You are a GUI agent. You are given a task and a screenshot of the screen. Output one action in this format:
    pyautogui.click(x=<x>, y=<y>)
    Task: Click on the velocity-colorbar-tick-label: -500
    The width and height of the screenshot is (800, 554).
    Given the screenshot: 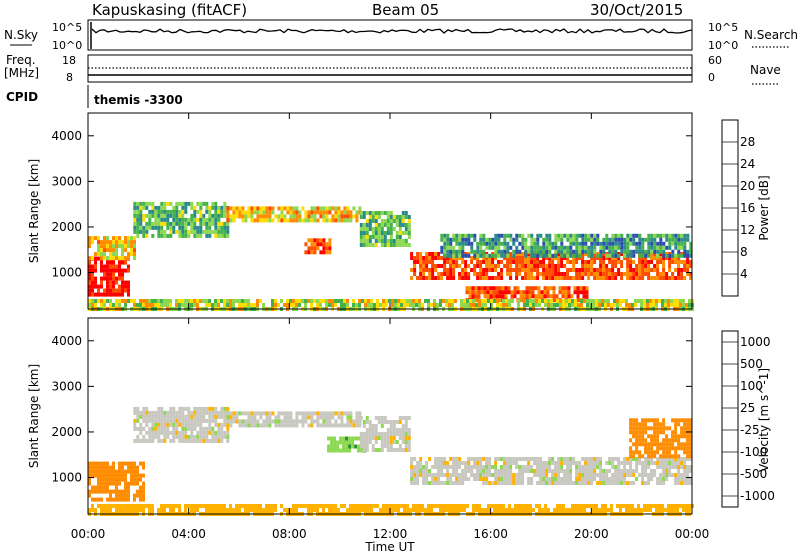 What is the action you would take?
    pyautogui.click(x=753, y=474)
    